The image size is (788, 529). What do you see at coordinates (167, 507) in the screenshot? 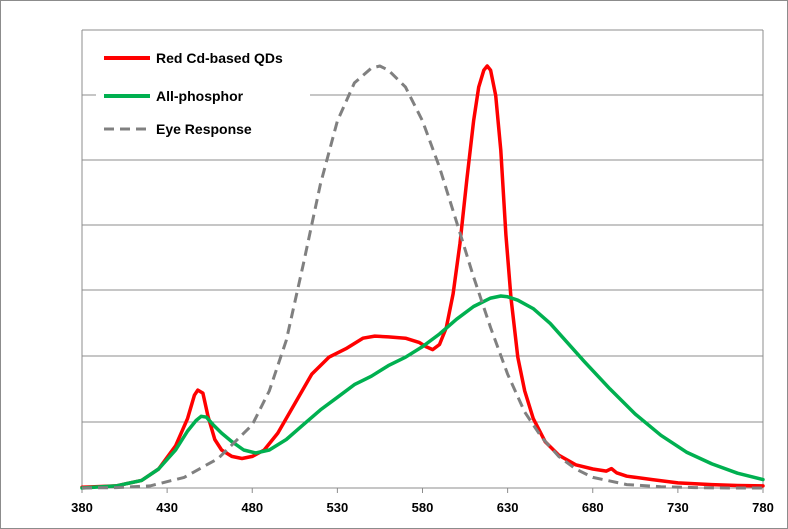
I see `x-tick-label: 430` at bounding box center [167, 507].